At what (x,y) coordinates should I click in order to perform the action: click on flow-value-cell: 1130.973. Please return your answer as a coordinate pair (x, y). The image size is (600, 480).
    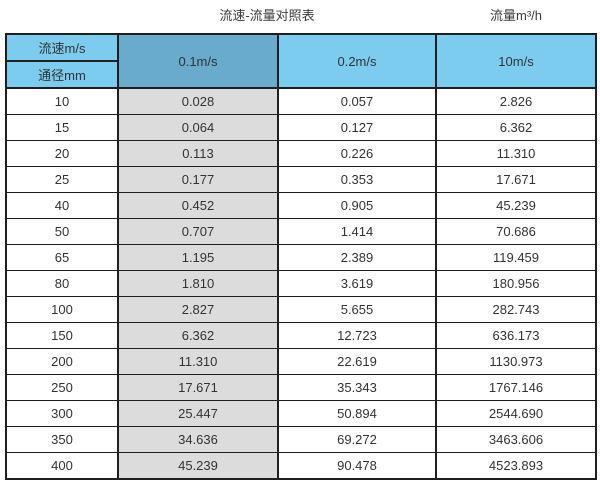
    Looking at the image, I should click on (516, 361).